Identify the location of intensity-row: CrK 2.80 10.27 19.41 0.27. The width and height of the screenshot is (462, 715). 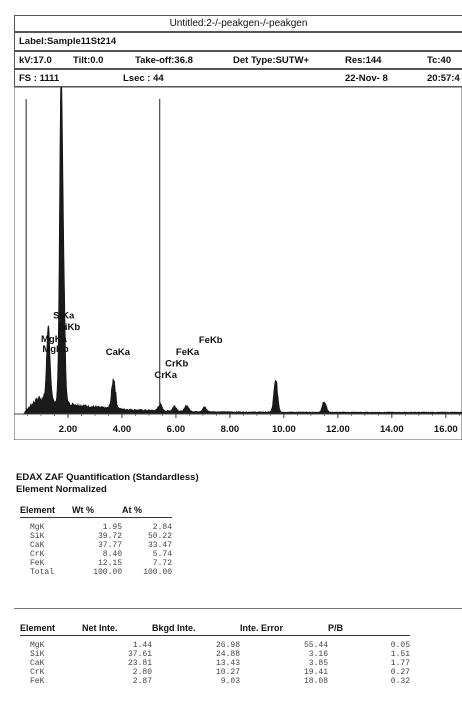
(215, 672).